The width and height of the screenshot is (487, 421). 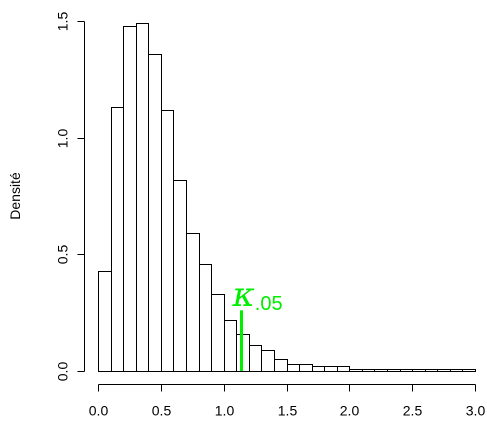 What do you see at coordinates (243, 295) in the screenshot?
I see `kappa-symbol: κ` at bounding box center [243, 295].